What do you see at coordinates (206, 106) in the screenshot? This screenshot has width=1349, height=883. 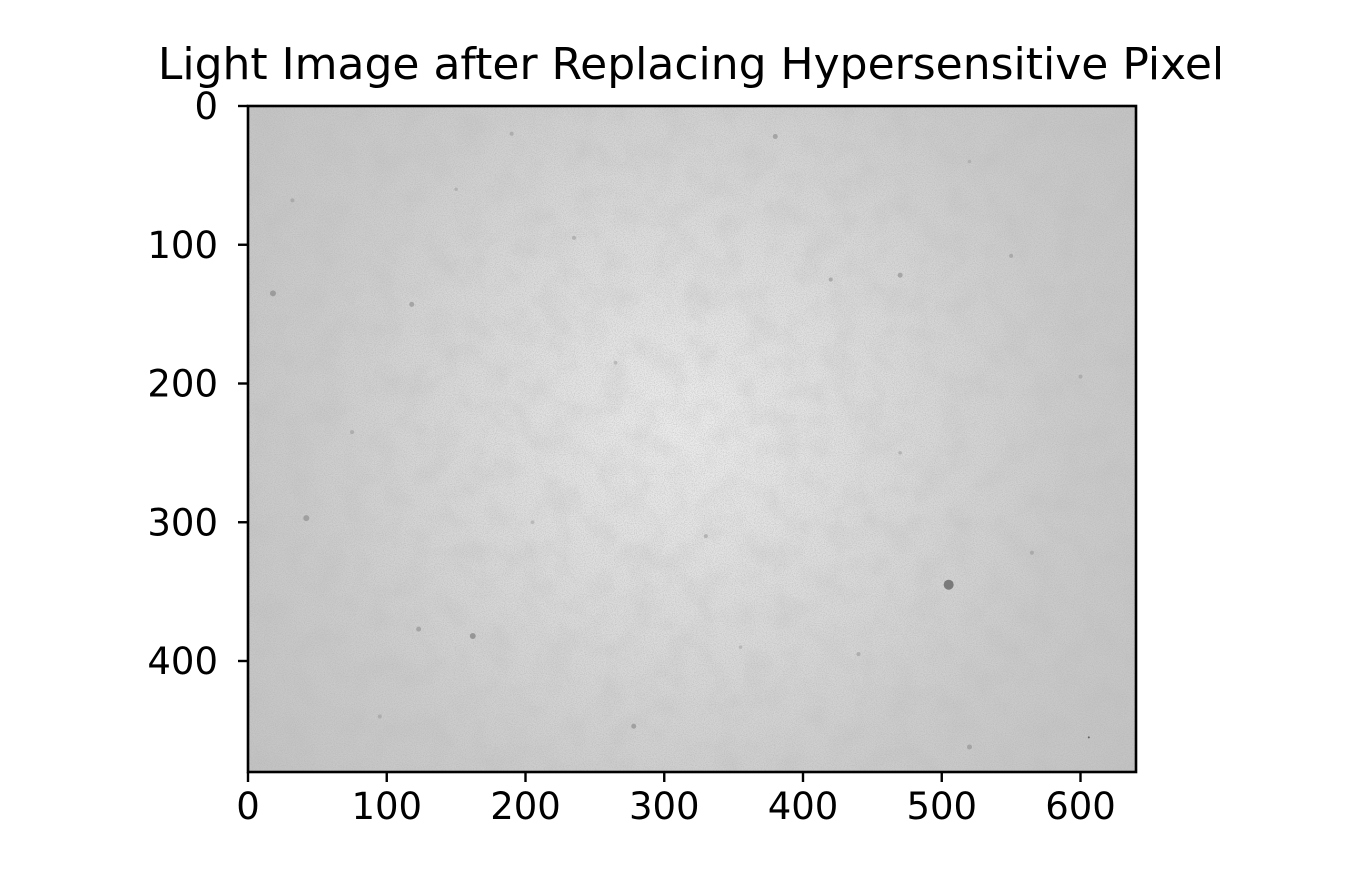 I see `y-tick-label-0: 0` at bounding box center [206, 106].